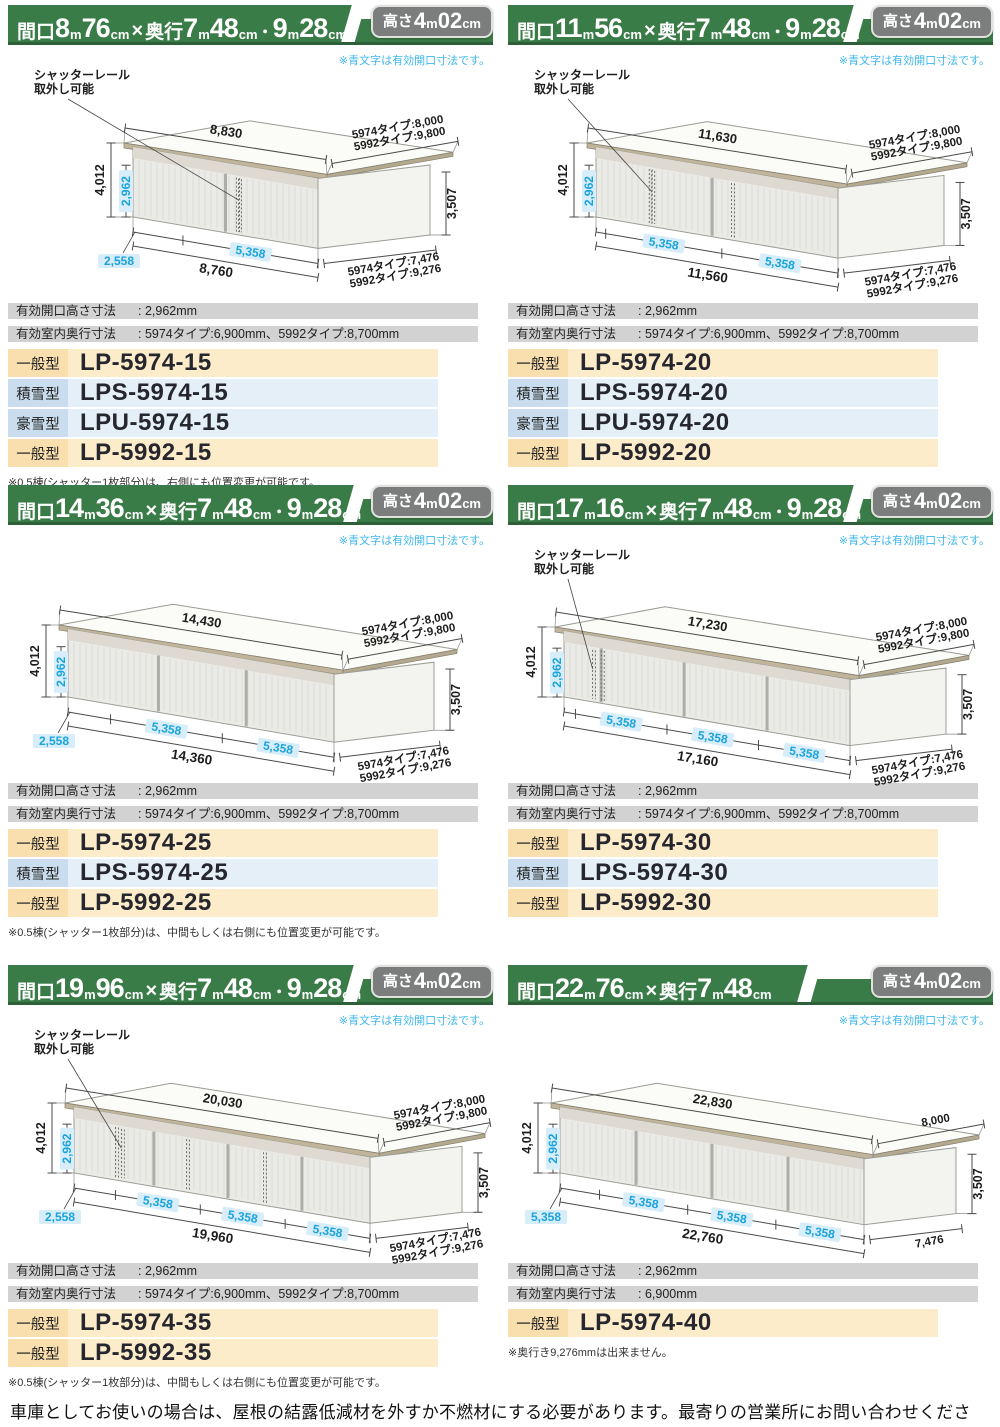 The height and width of the screenshot is (1427, 1000). I want to click on size-title-part: 16, so click(610, 508).